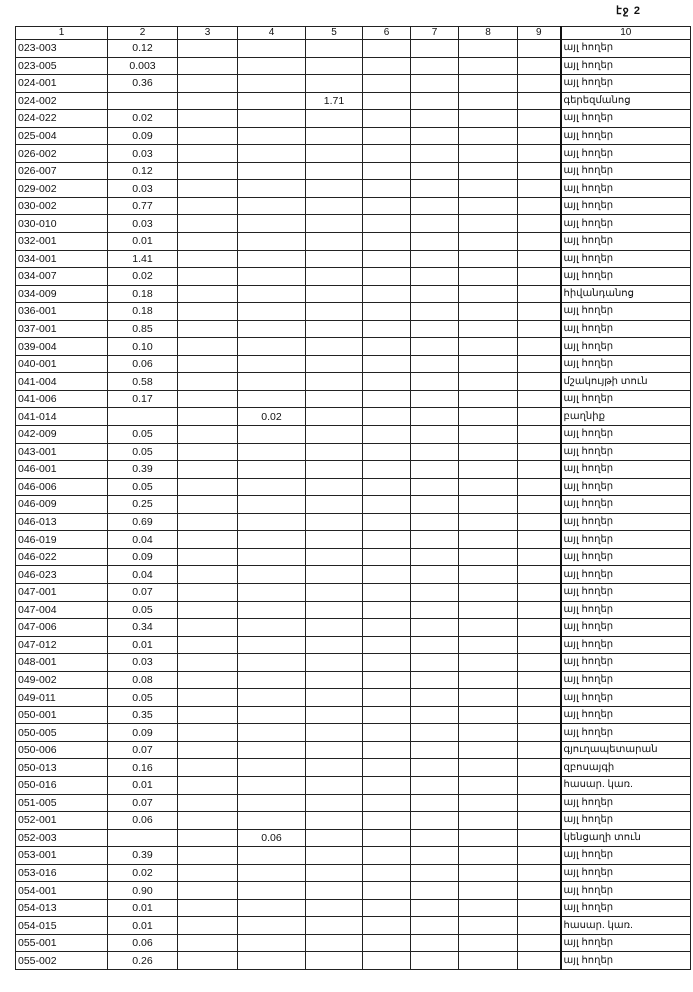 The image size is (693, 992). What do you see at coordinates (61, 48) in the screenshot?
I see `parcel-code-cell: 023-003` at bounding box center [61, 48].